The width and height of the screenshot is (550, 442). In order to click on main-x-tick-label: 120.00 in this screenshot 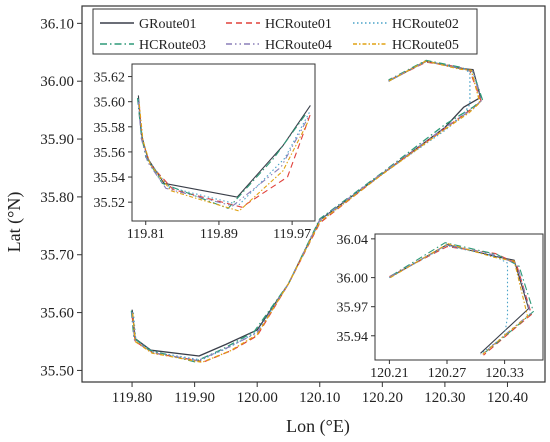, I will do `click(257, 398)`.